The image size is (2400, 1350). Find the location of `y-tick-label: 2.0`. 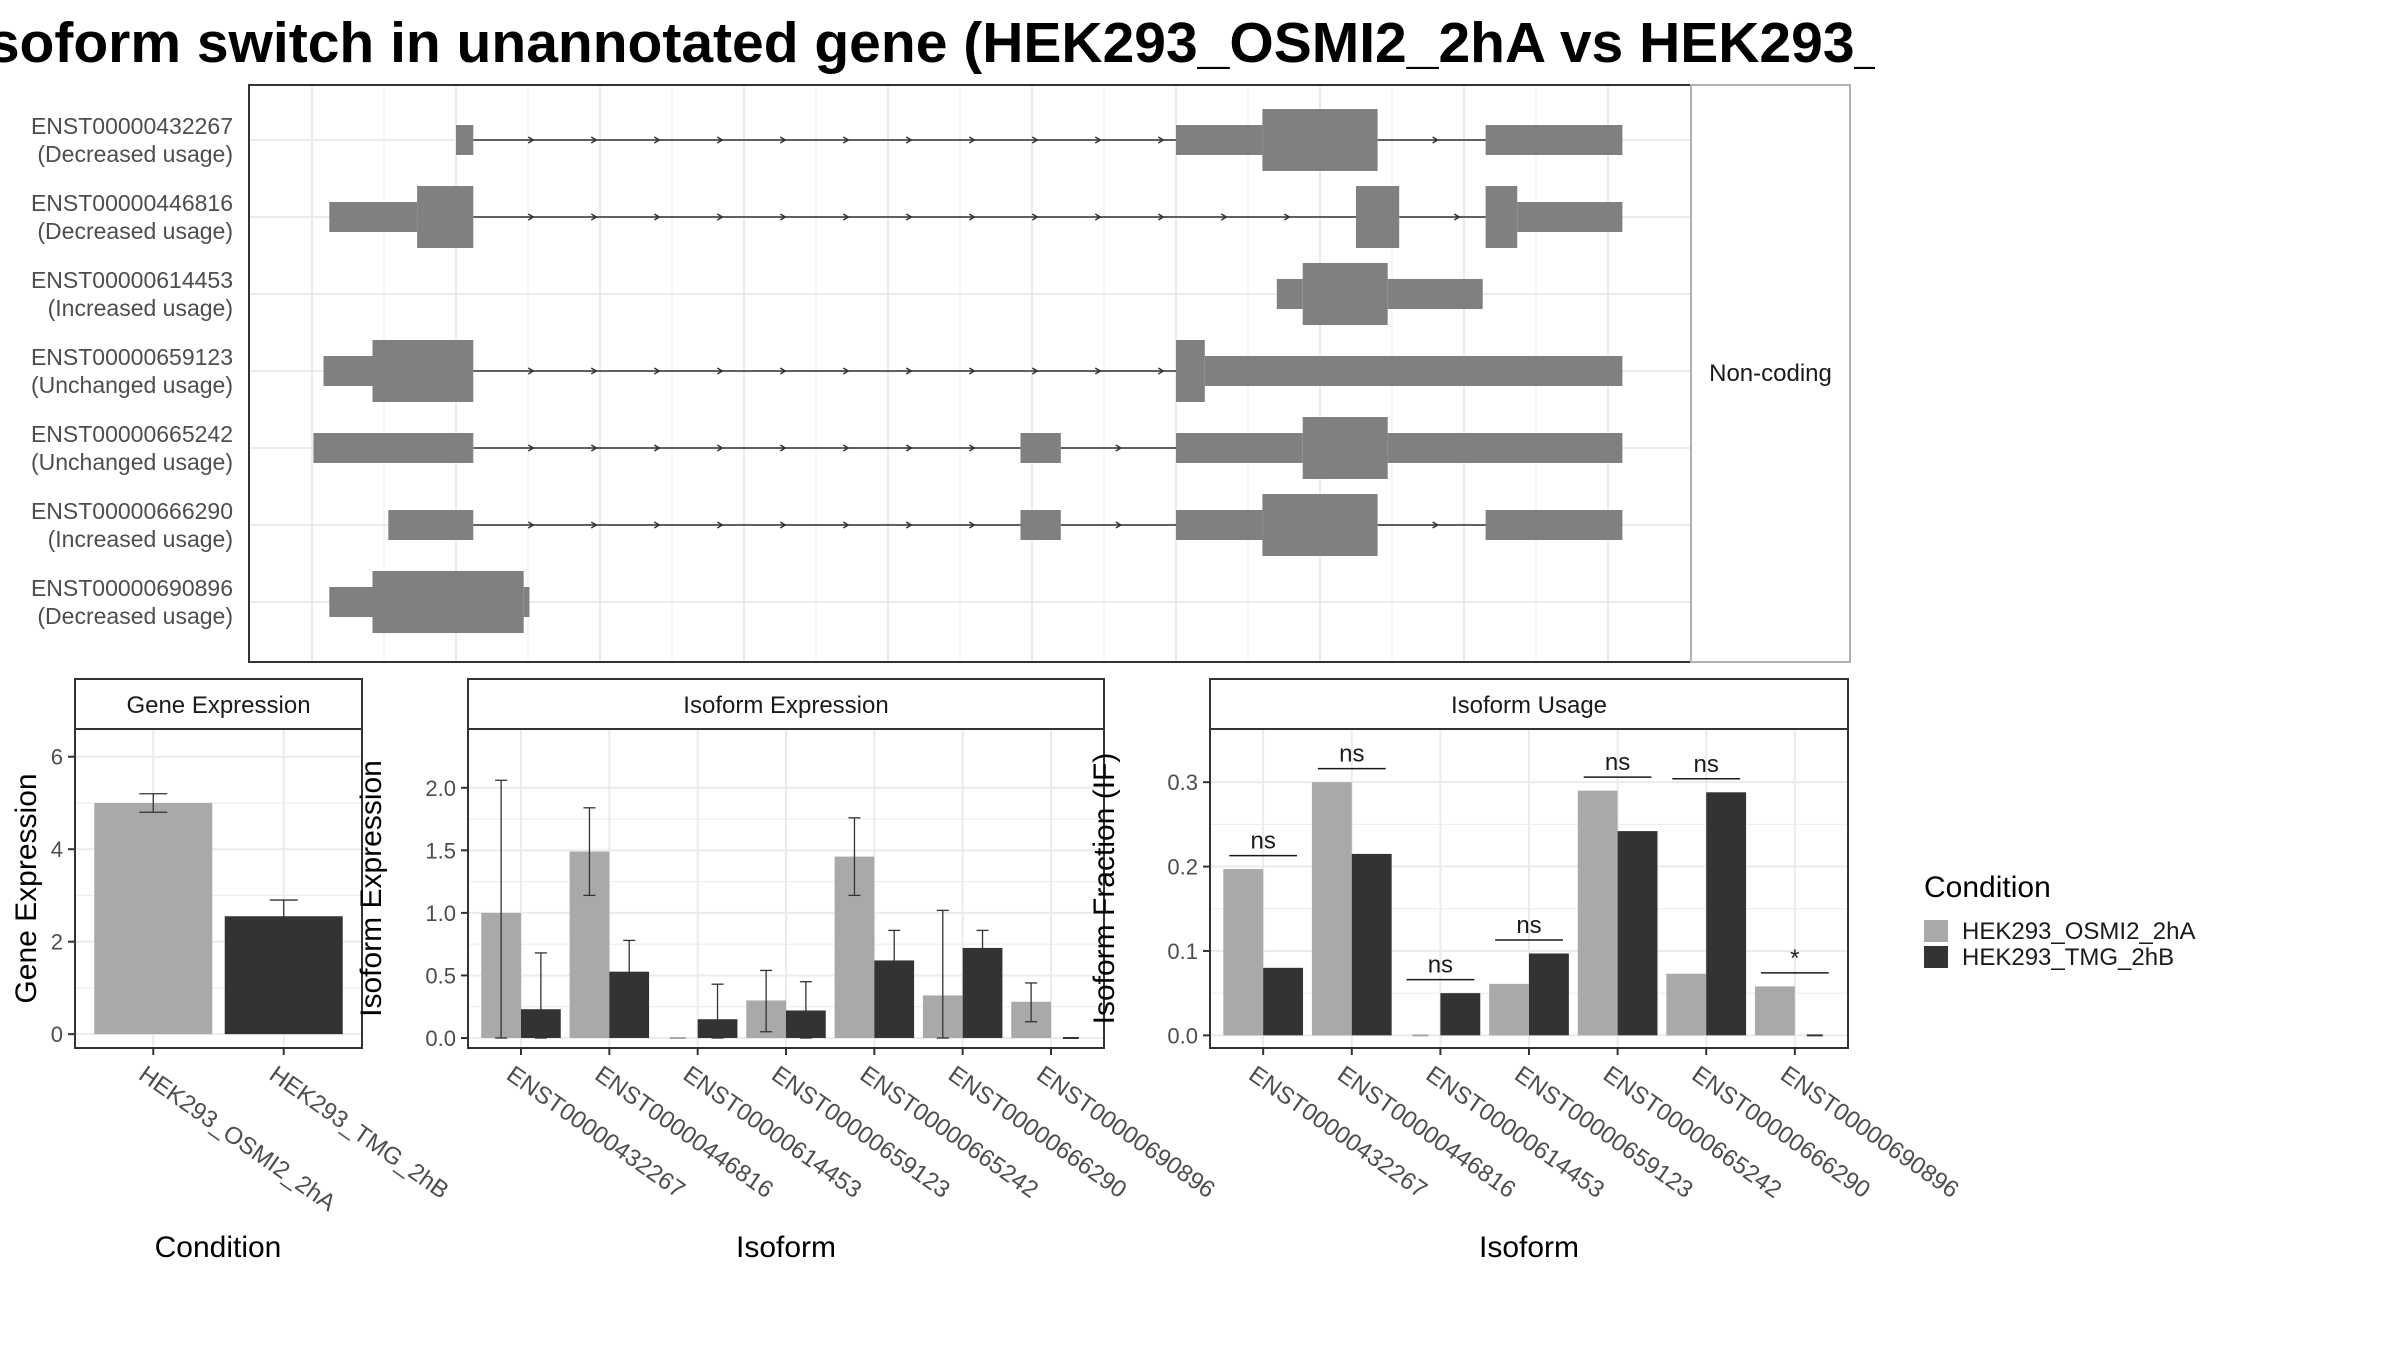

y-tick-label: 2.0 is located at coordinates (440, 788).